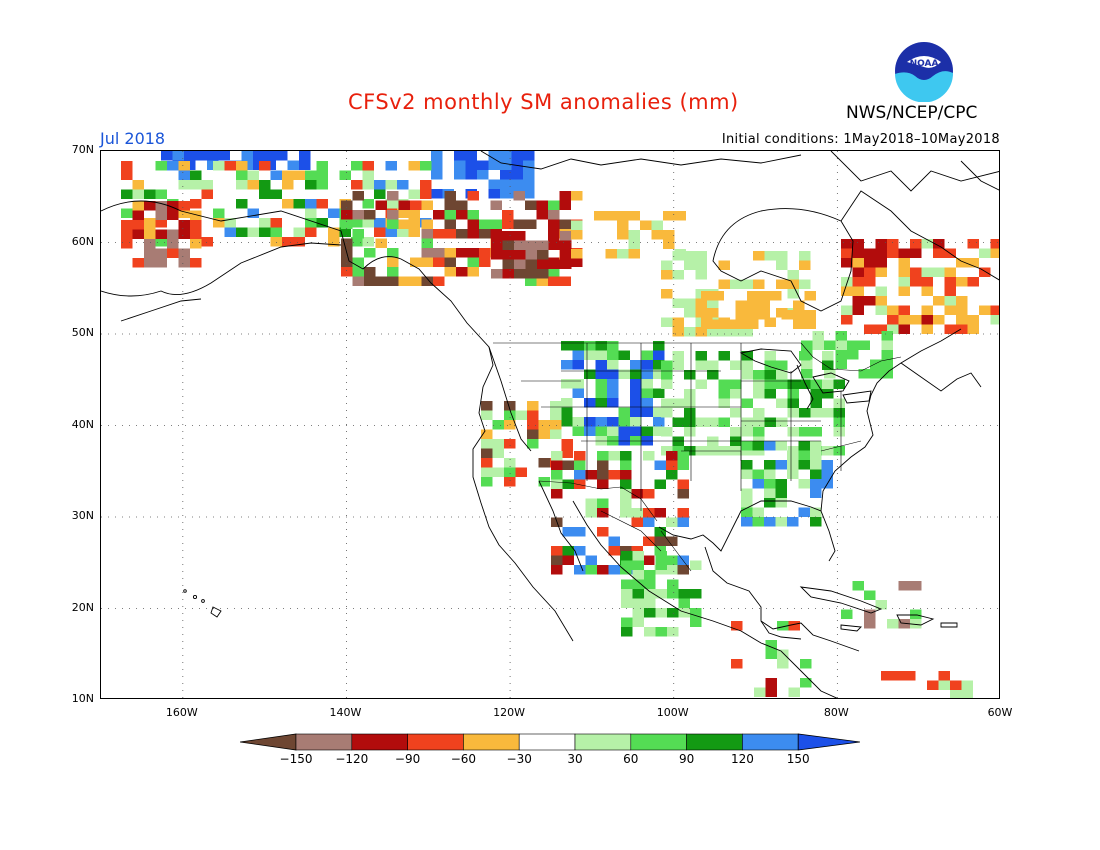 The width and height of the screenshot is (1100, 850). I want to click on colorbar, so click(550, 742).